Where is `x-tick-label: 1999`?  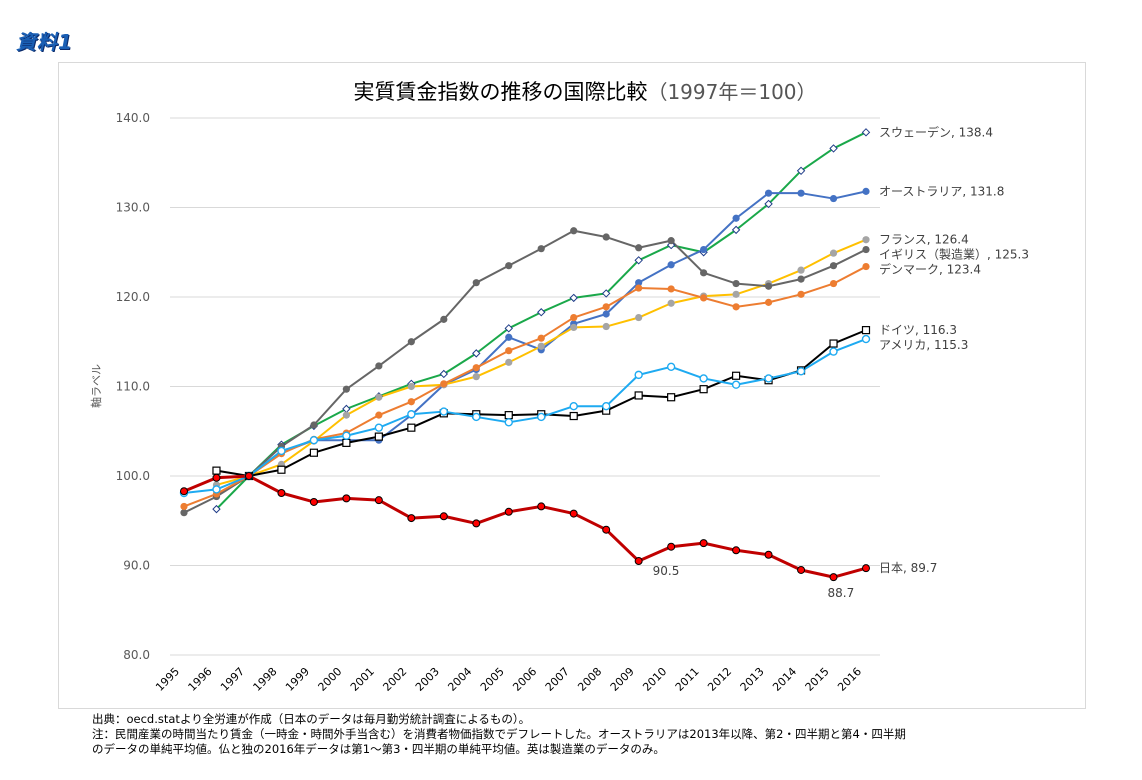 x-tick-label: 1999 is located at coordinates (297, 679).